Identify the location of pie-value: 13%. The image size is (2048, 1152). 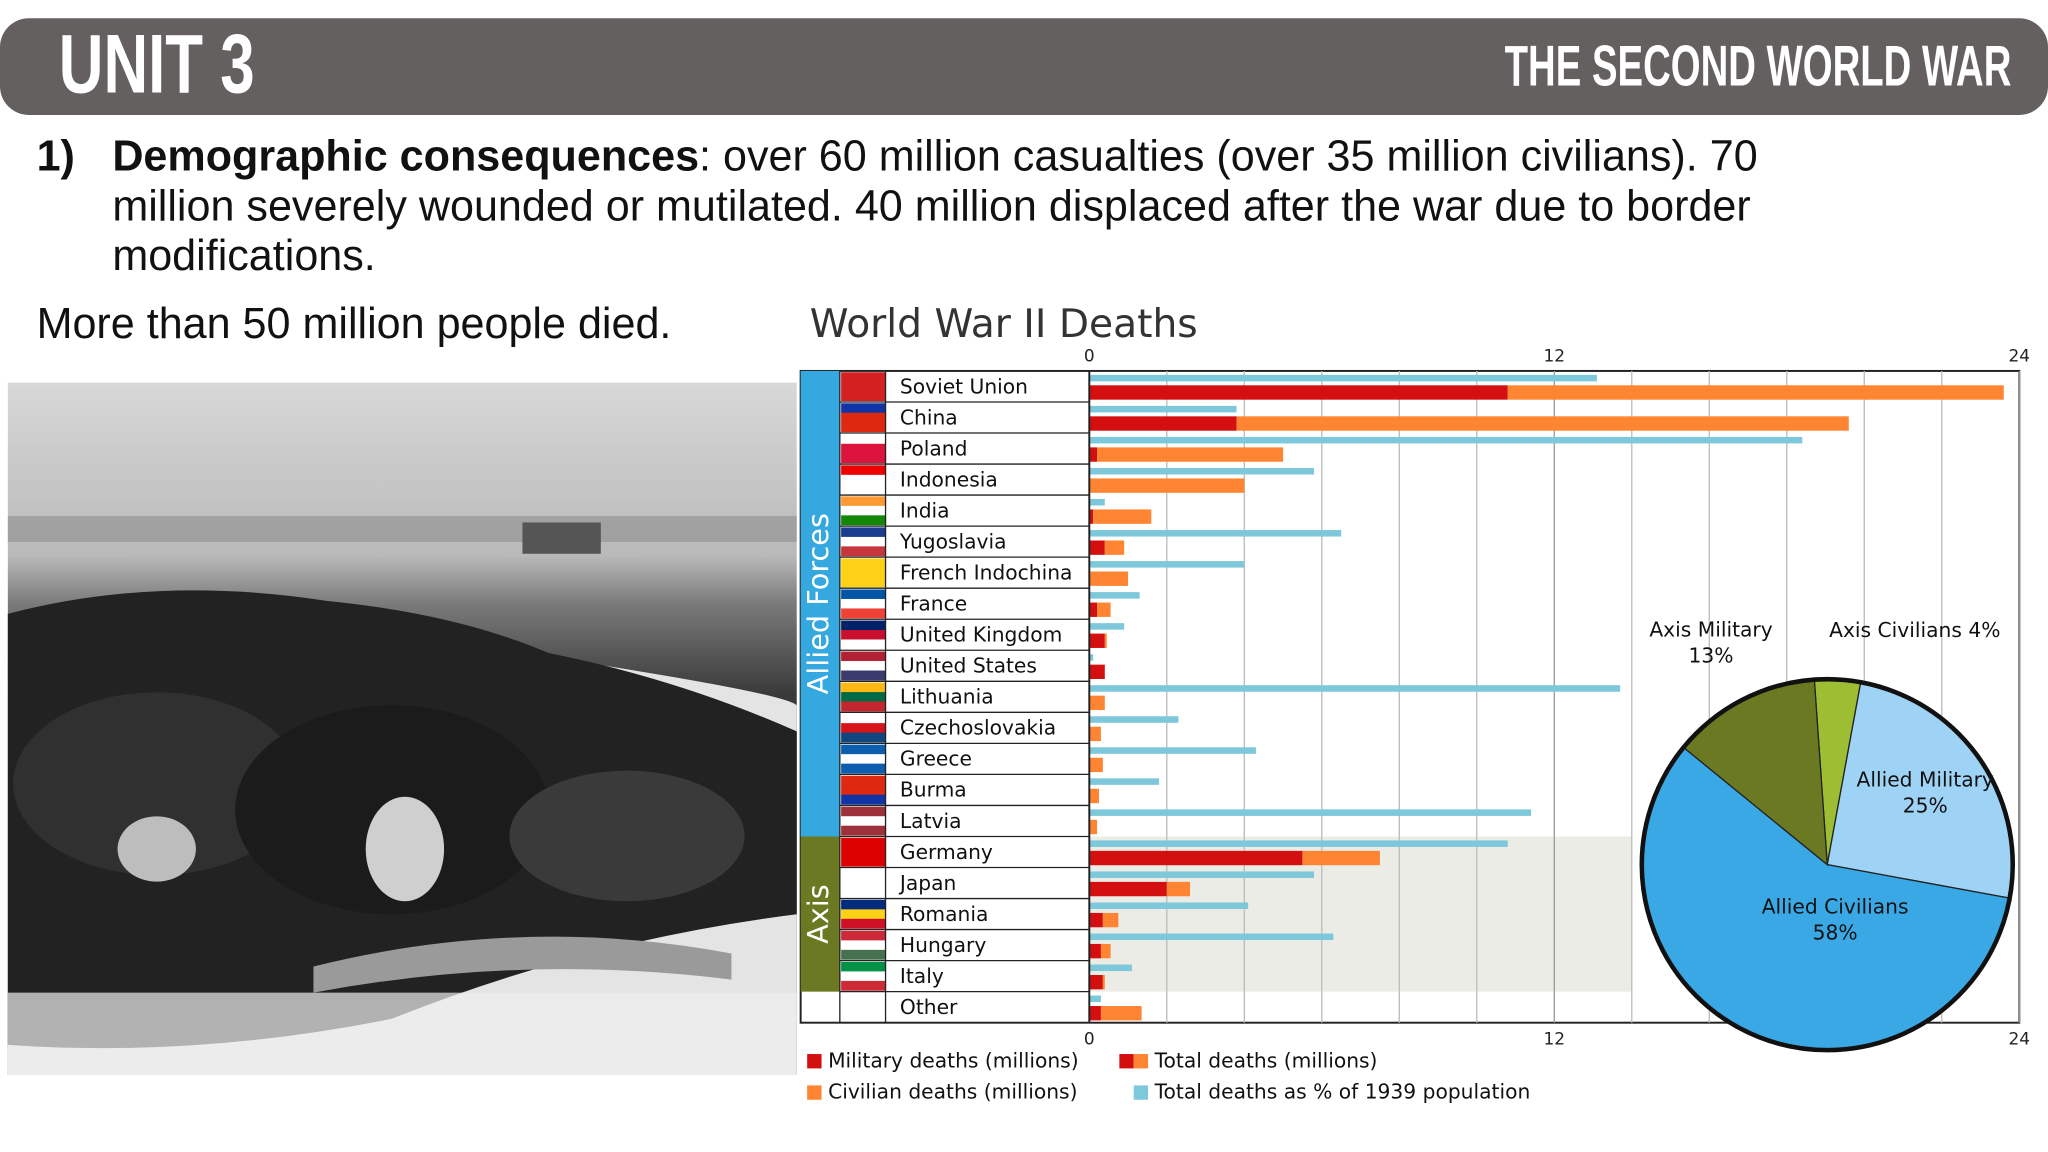
(1711, 655).